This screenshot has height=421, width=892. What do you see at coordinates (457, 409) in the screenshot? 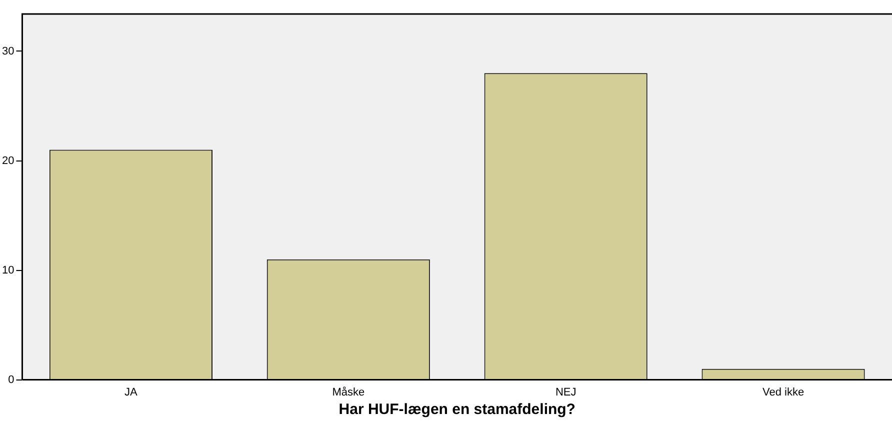
I see `x-axis-title: Har HUF-lægen en stamafdeling?` at bounding box center [457, 409].